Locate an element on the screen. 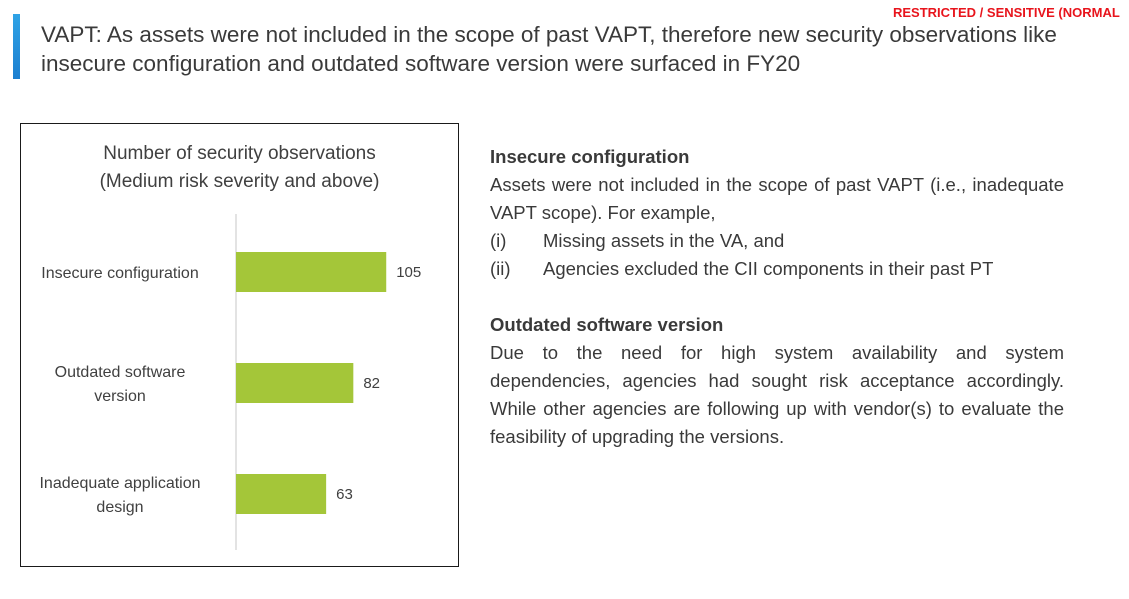 This screenshot has height=599, width=1129. category-label: Outdated software is located at coordinates (120, 372).